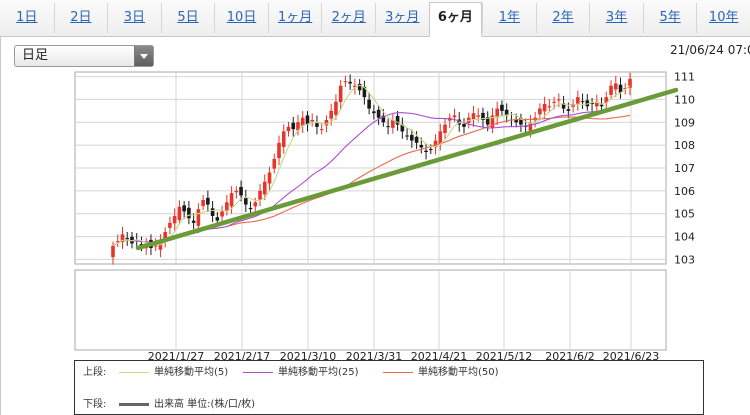  I want to click on x-tick-label: 2021/3/31, so click(374, 356).